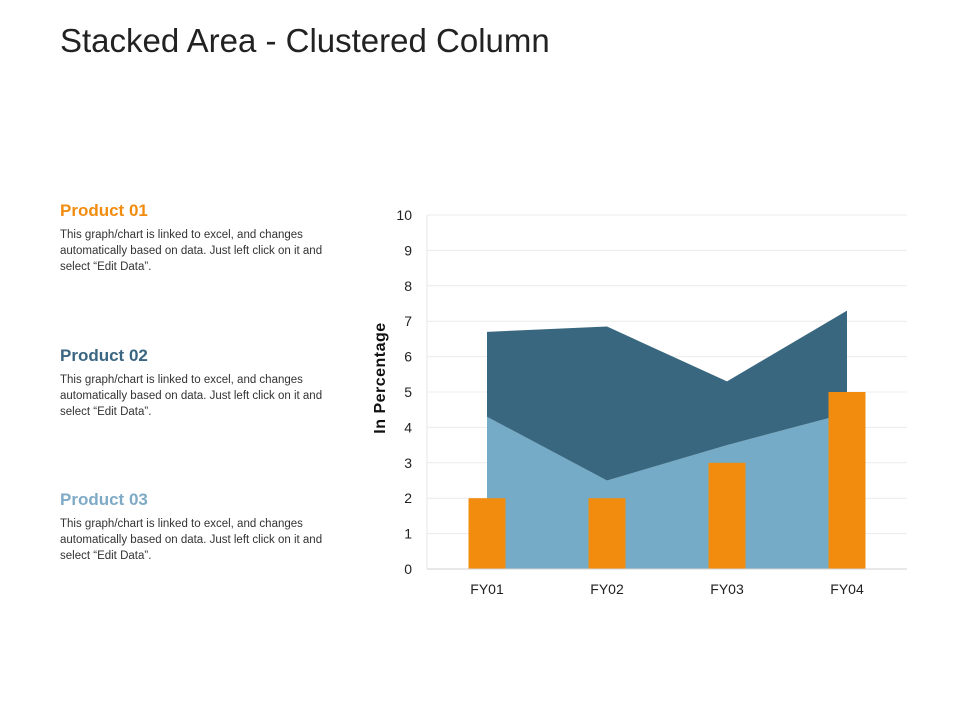 The image size is (960, 720). What do you see at coordinates (404, 215) in the screenshot?
I see `y-tick-label: 10` at bounding box center [404, 215].